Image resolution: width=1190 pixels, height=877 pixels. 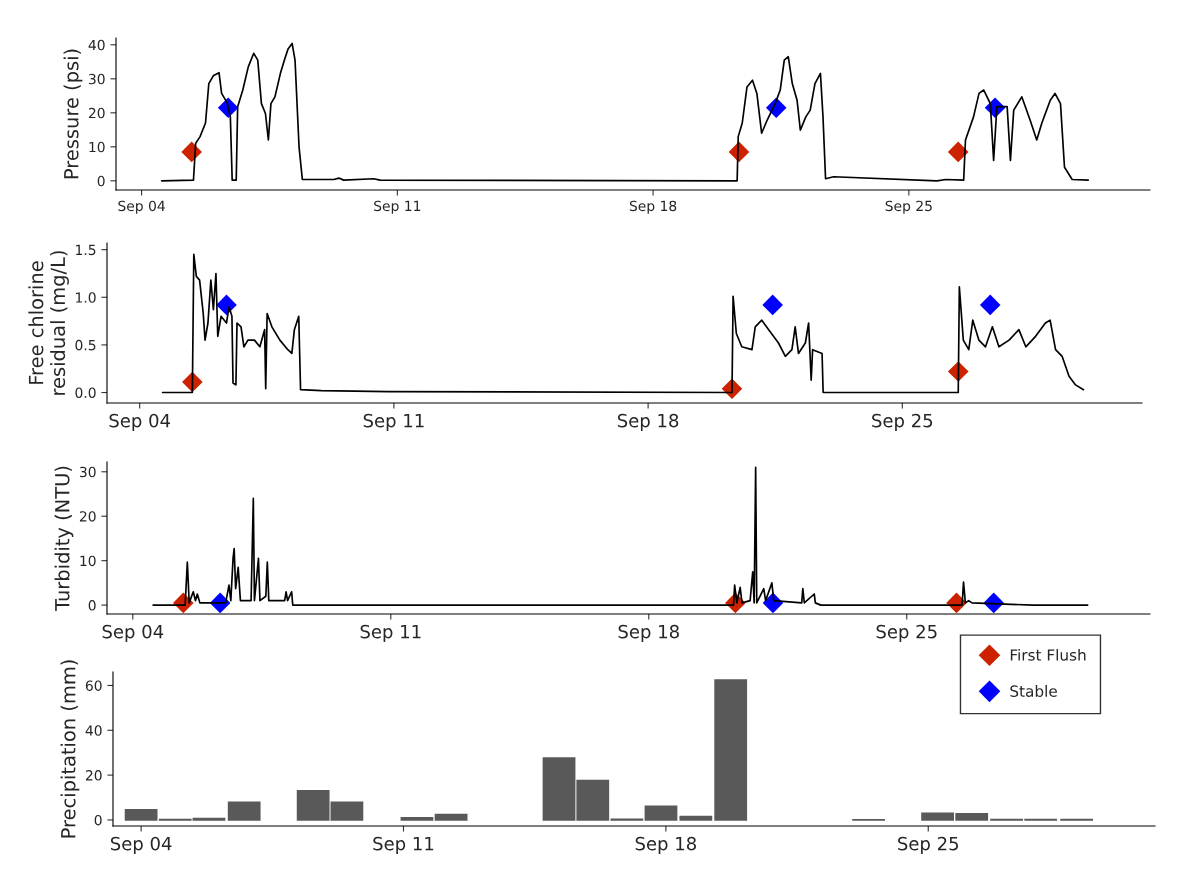 I want to click on y-axis-title: Turbidity (NTU), so click(x=64, y=538).